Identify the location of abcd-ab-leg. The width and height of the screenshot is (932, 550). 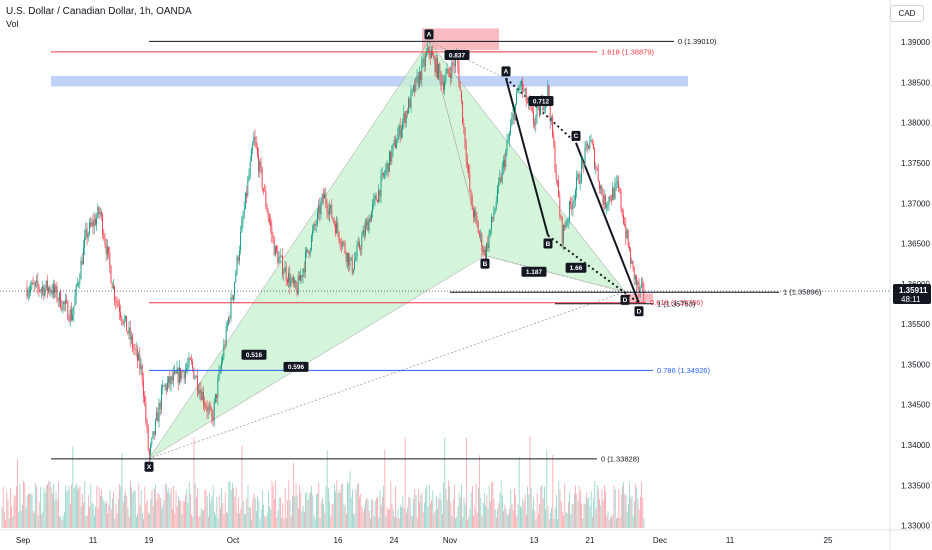
(527, 157).